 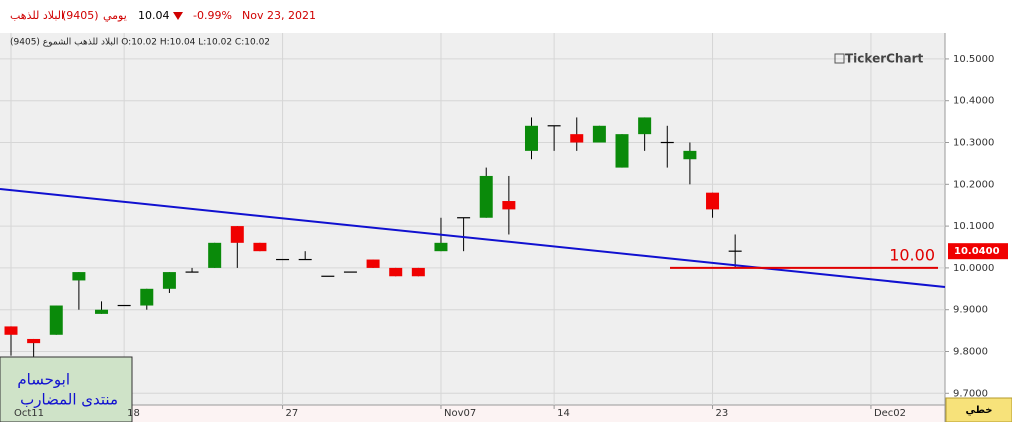 I want to click on y-tick-label: 9.7000, so click(x=970, y=393).